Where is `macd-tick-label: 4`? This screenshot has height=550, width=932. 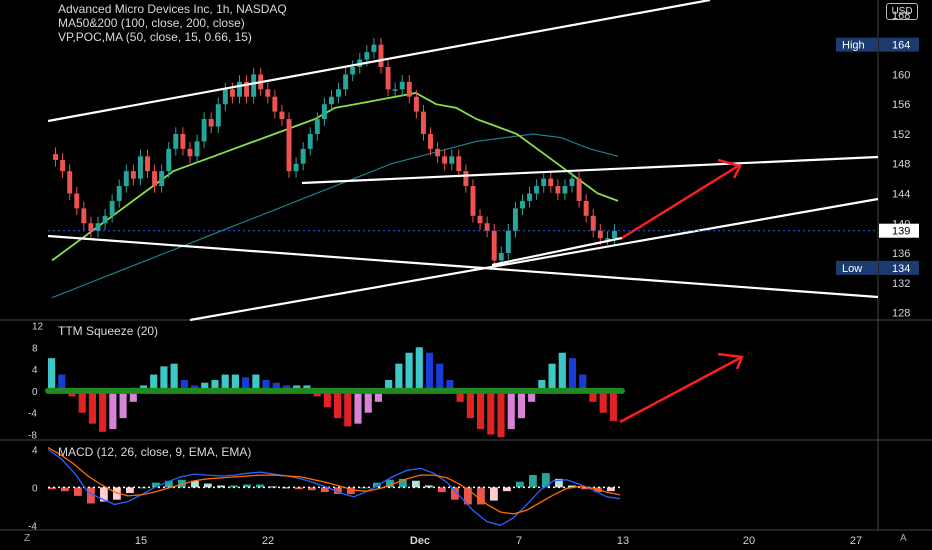 macd-tick-label: 4 is located at coordinates (35, 450).